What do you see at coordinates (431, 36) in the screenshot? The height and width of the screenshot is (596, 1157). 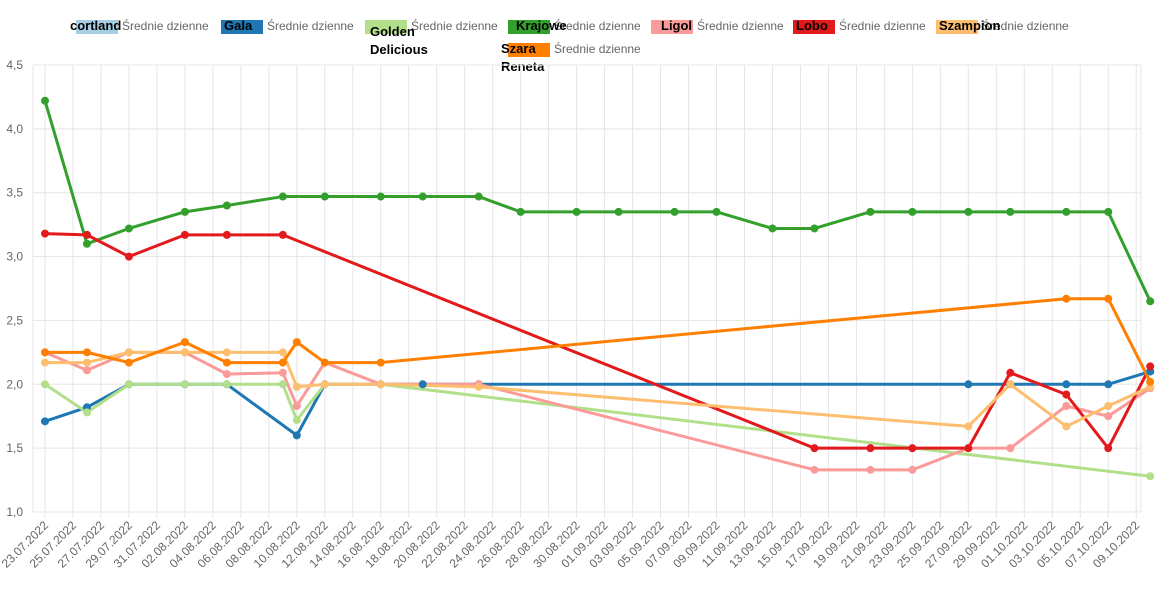 I see `legend-item-golden-delicious: Golden Delicious Średnie dzienne` at bounding box center [431, 36].